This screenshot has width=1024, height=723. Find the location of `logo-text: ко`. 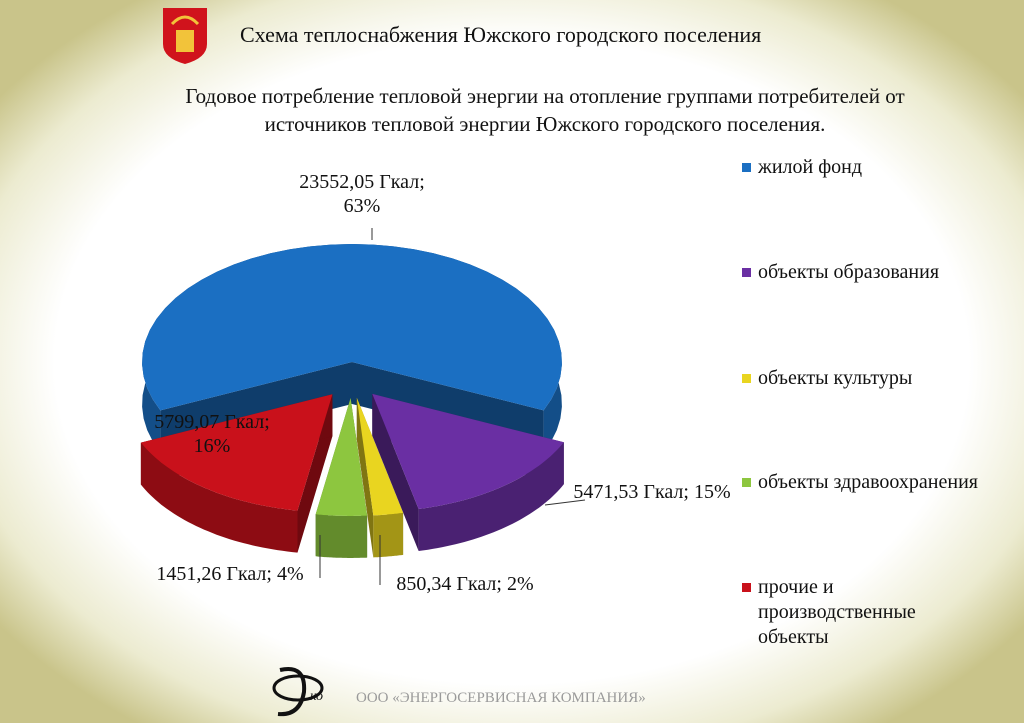

logo-text: ко is located at coordinates (316, 696).